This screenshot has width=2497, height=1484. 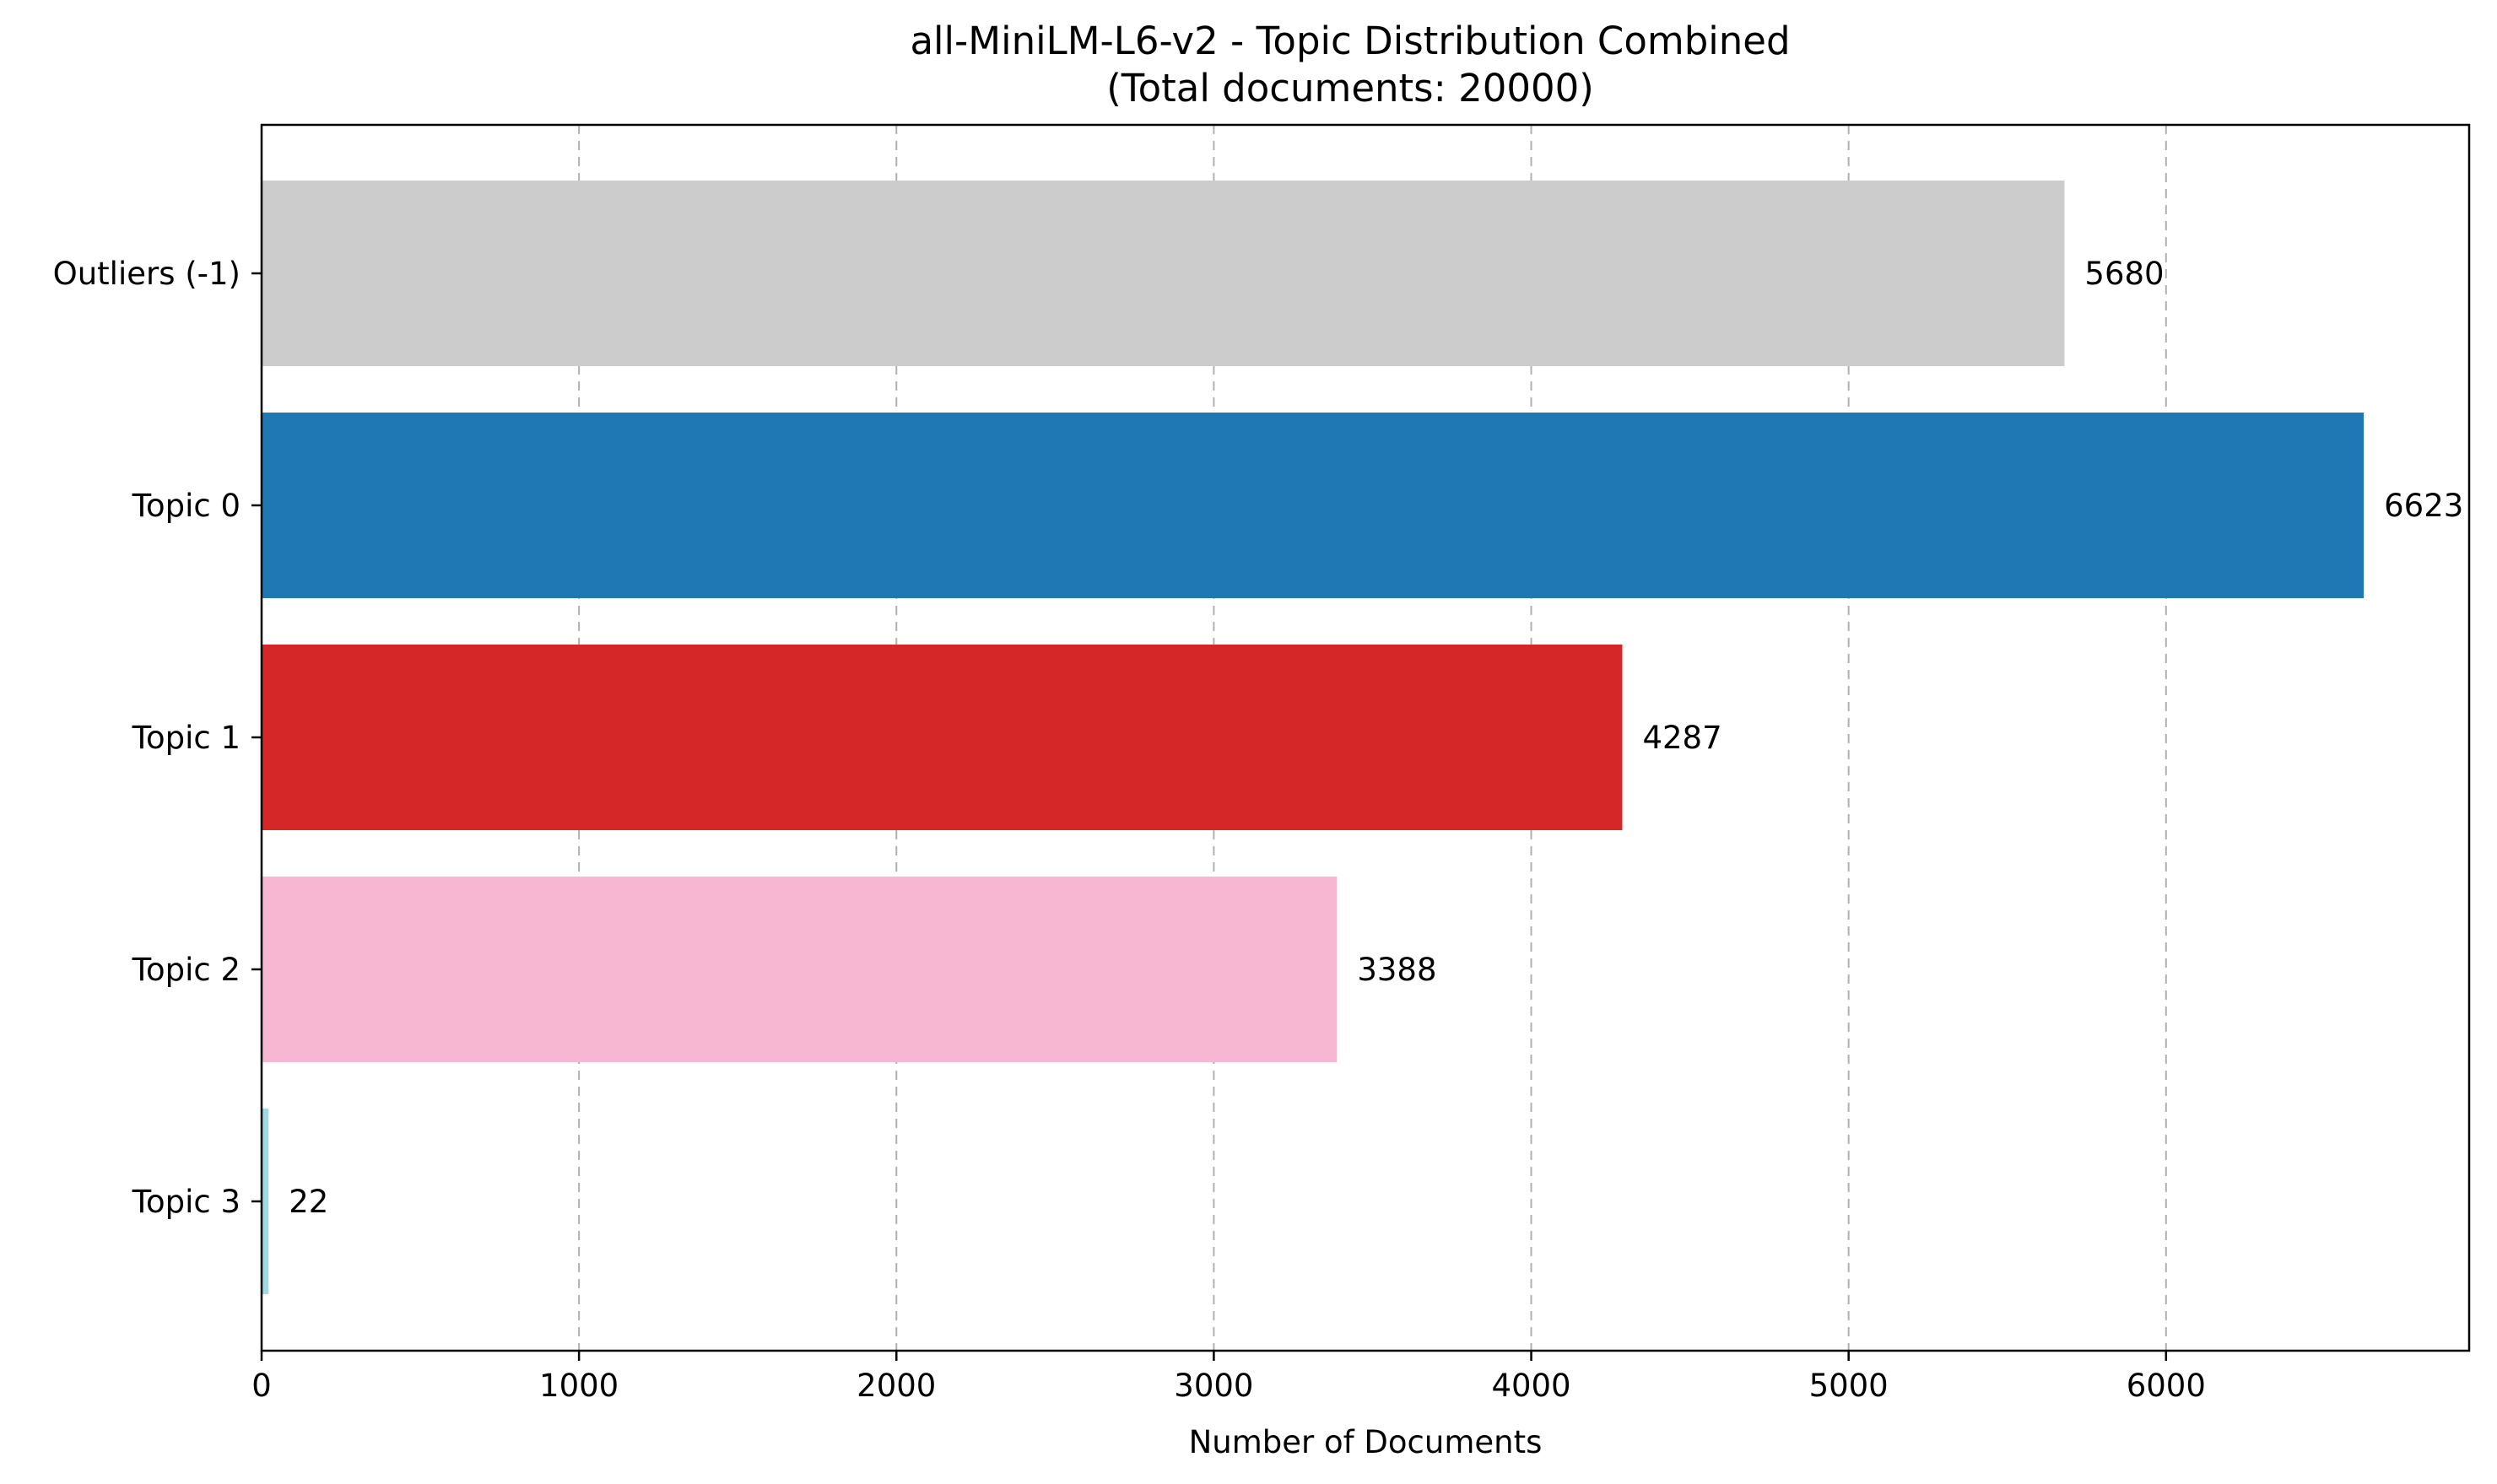 I want to click on x-tick-label: 6000, so click(x=2167, y=1386).